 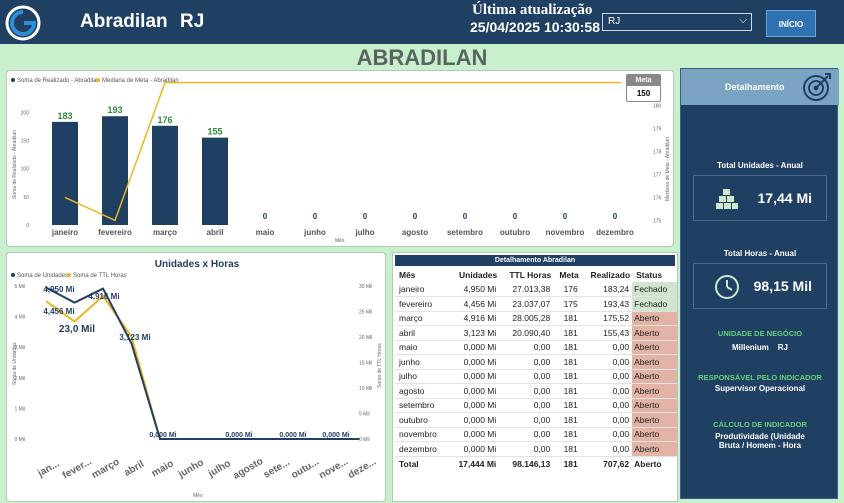 I want to click on bar-y2-tick: 177, so click(x=657, y=175).